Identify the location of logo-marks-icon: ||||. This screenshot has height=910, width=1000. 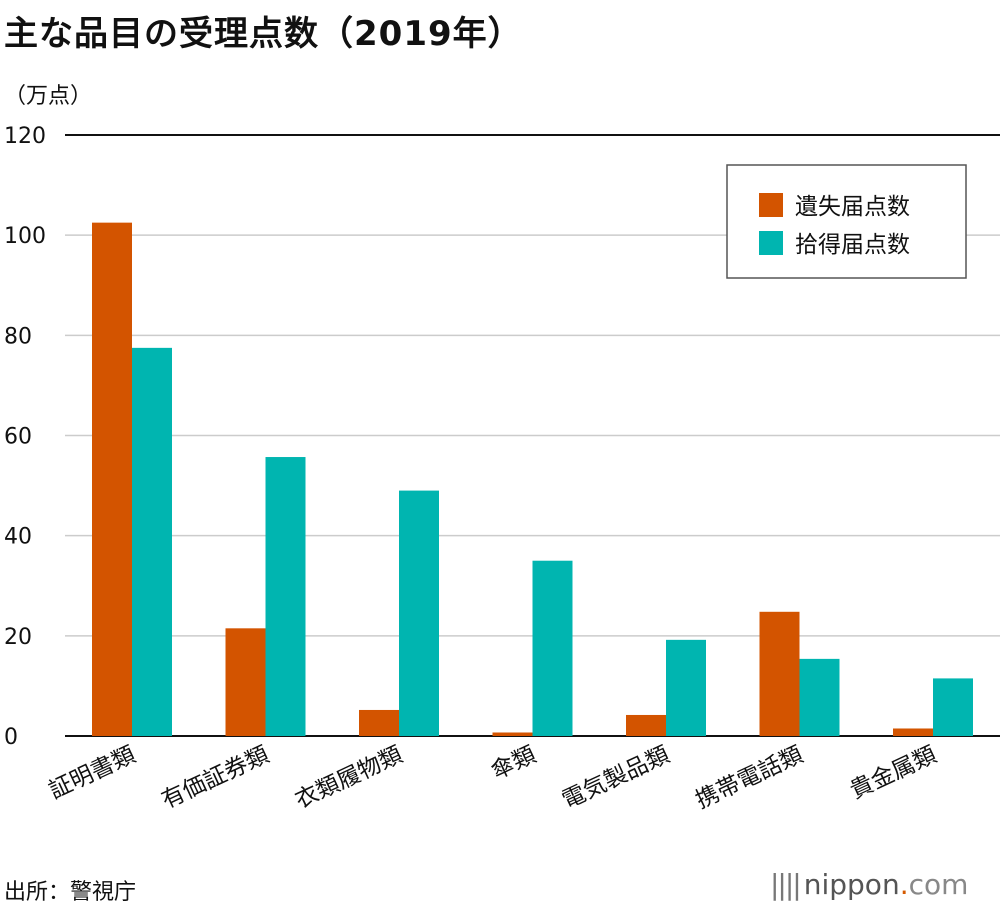
(786, 884).